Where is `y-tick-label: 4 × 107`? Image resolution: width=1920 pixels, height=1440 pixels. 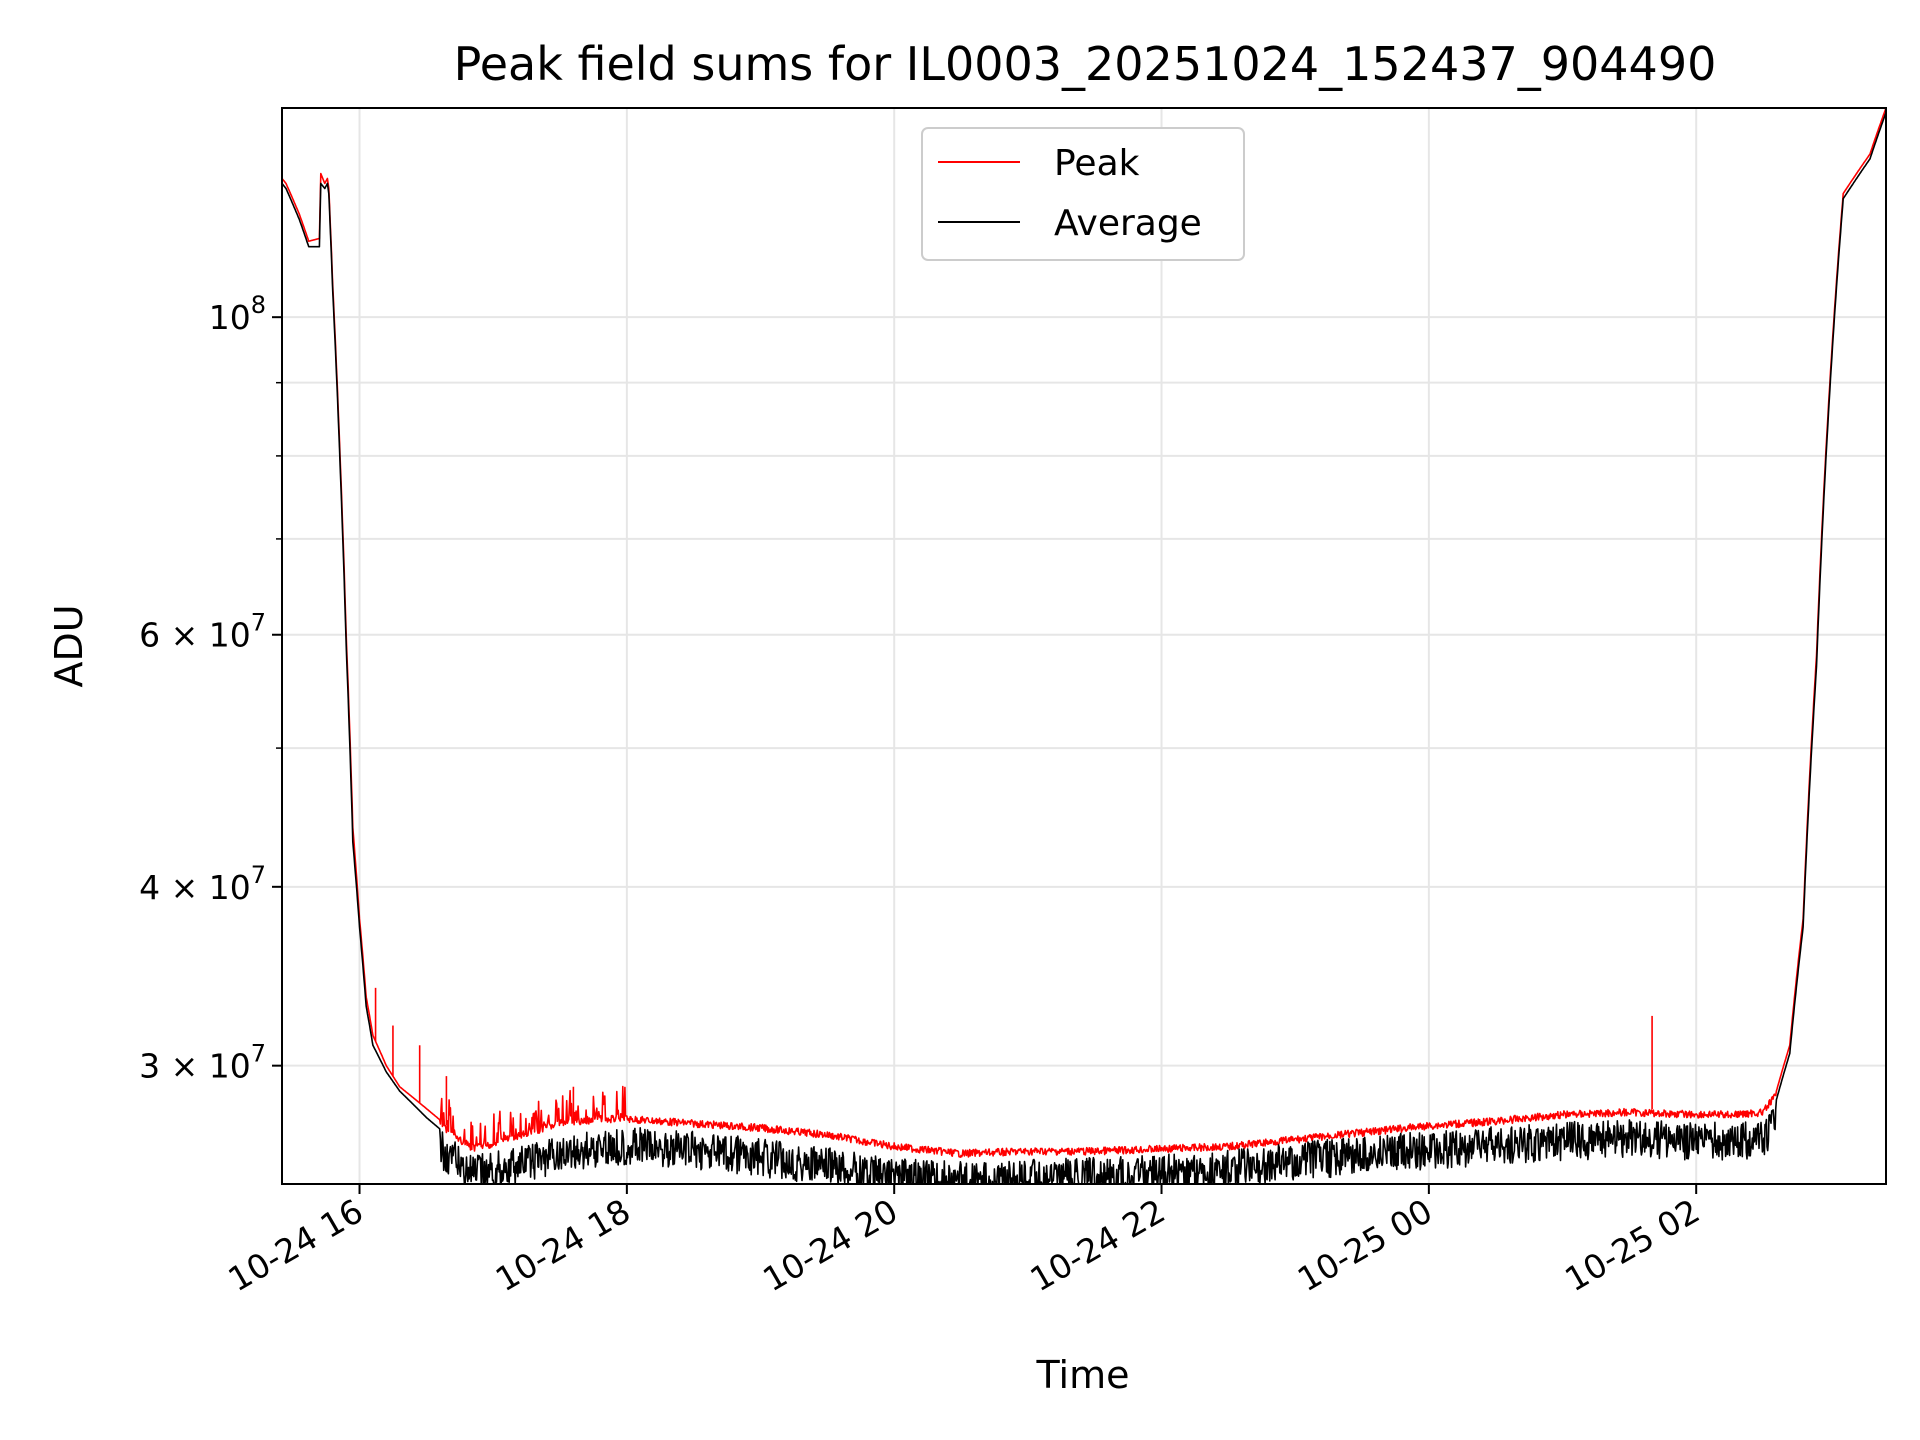
y-tick-label: 4 × 107 is located at coordinates (202, 884).